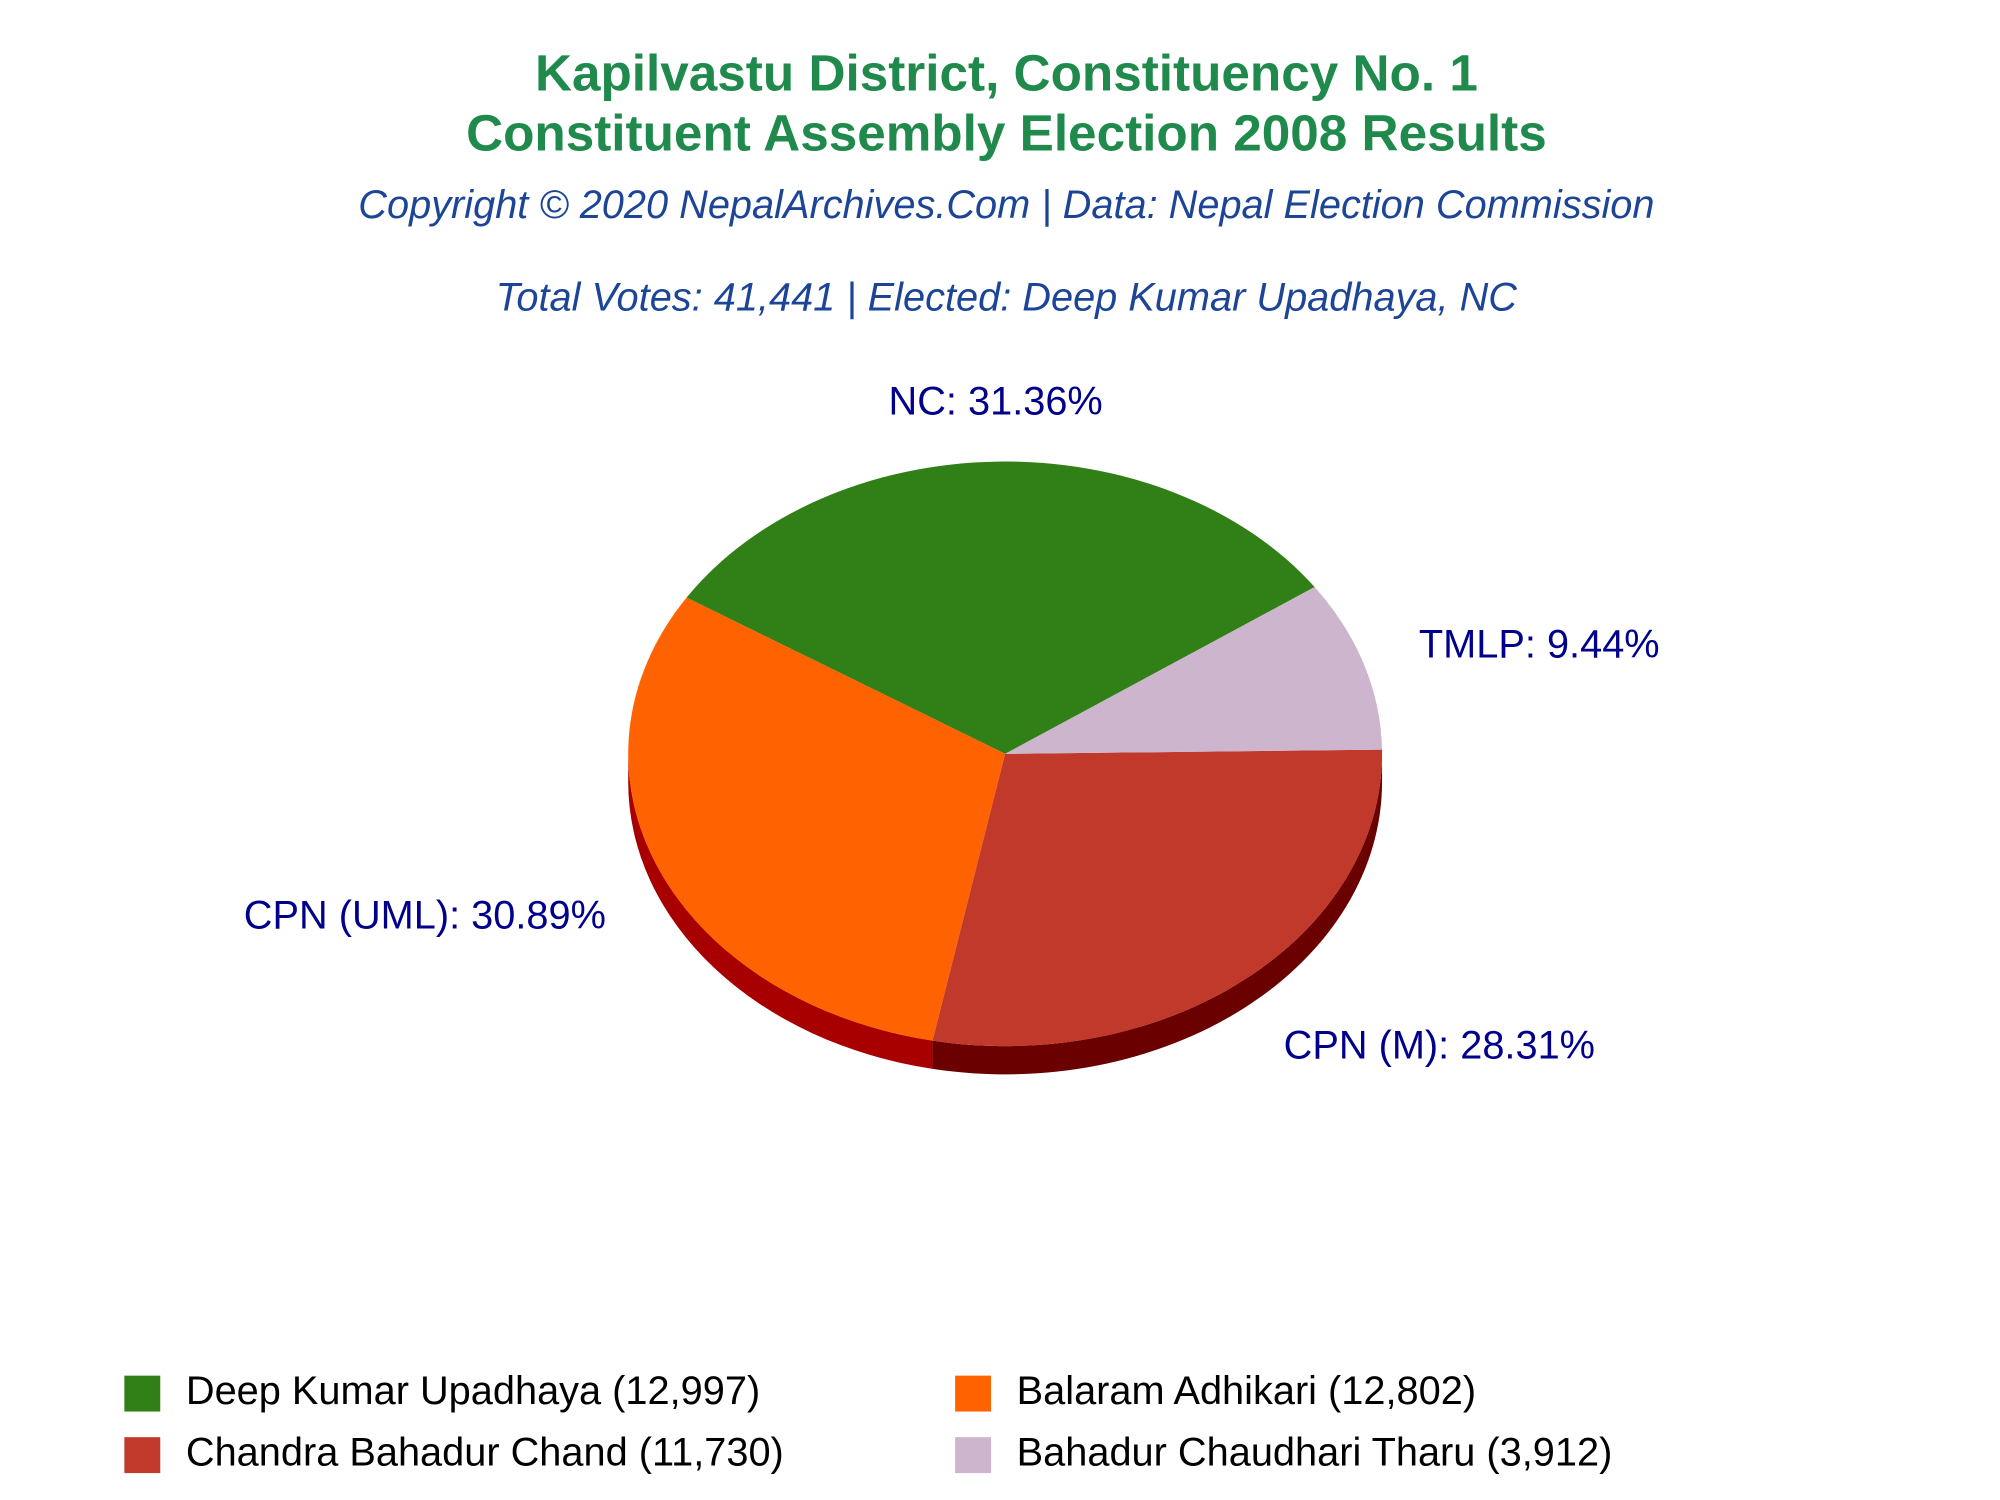 This screenshot has width=2000, height=1500. What do you see at coordinates (780, 911) in the screenshot?
I see `slice-side` at bounding box center [780, 911].